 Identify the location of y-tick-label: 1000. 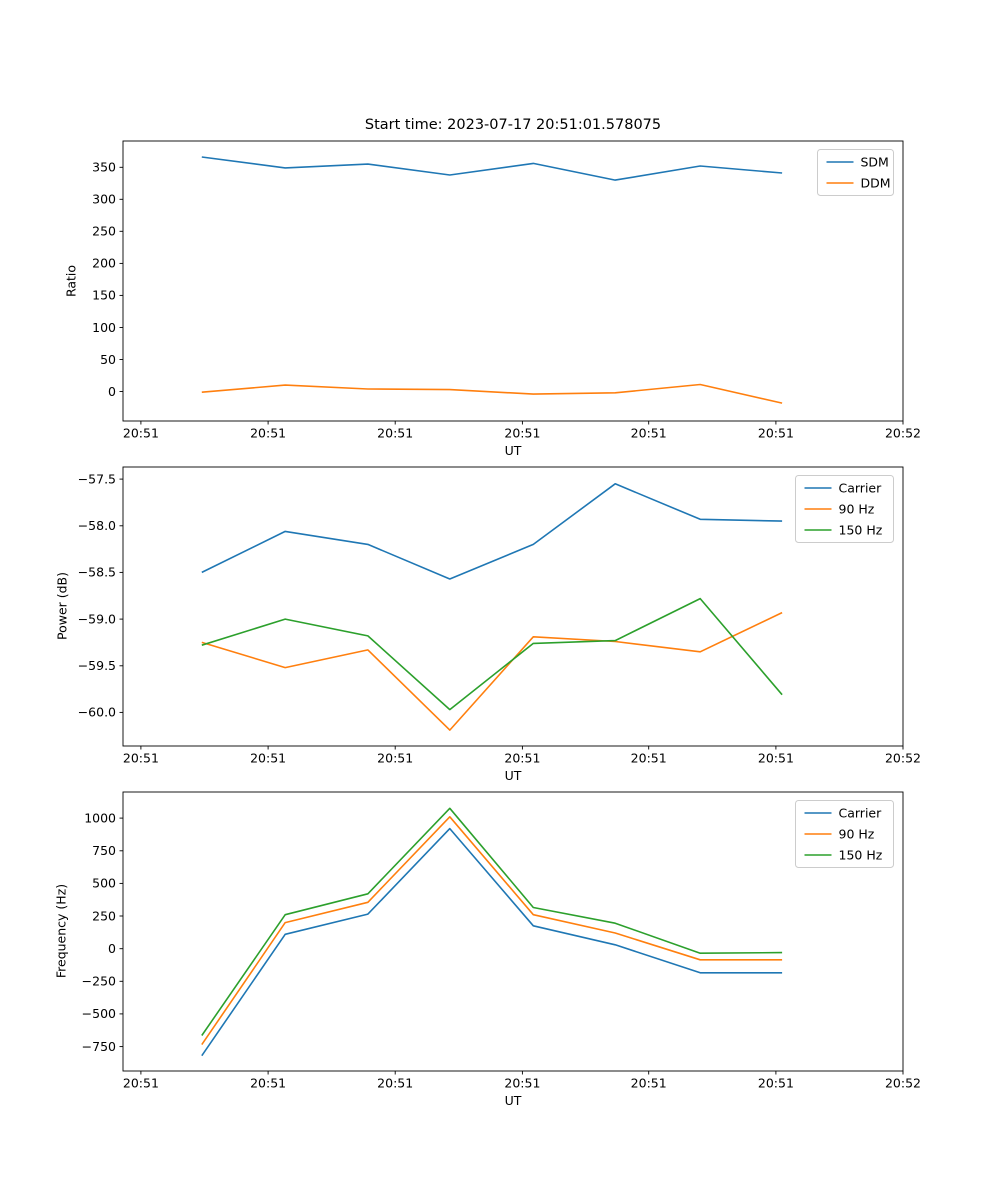
(100, 817).